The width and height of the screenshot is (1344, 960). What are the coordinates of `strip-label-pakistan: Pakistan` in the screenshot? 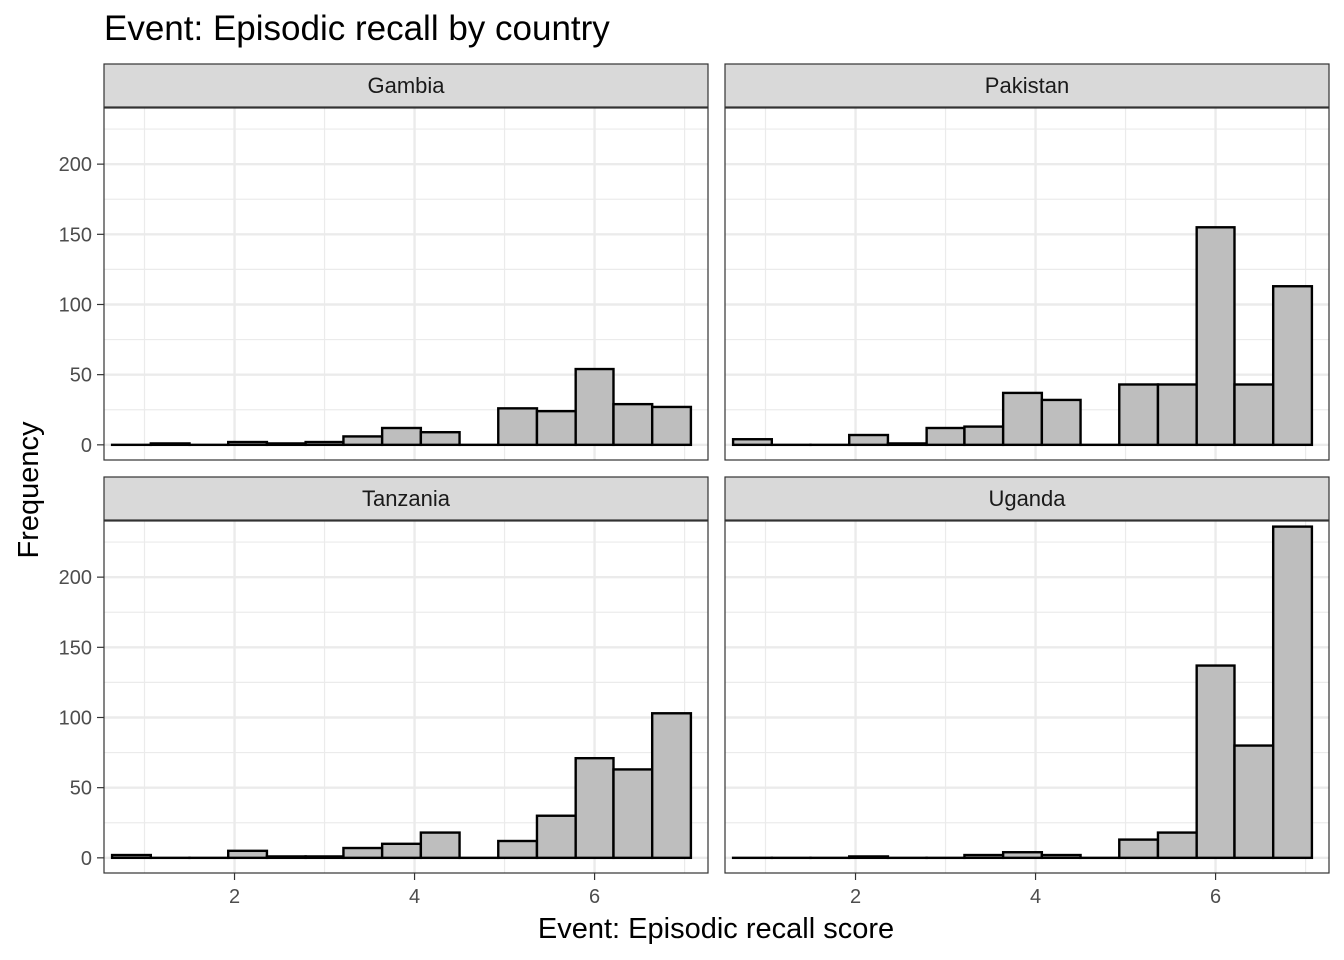 It's located at (1027, 85).